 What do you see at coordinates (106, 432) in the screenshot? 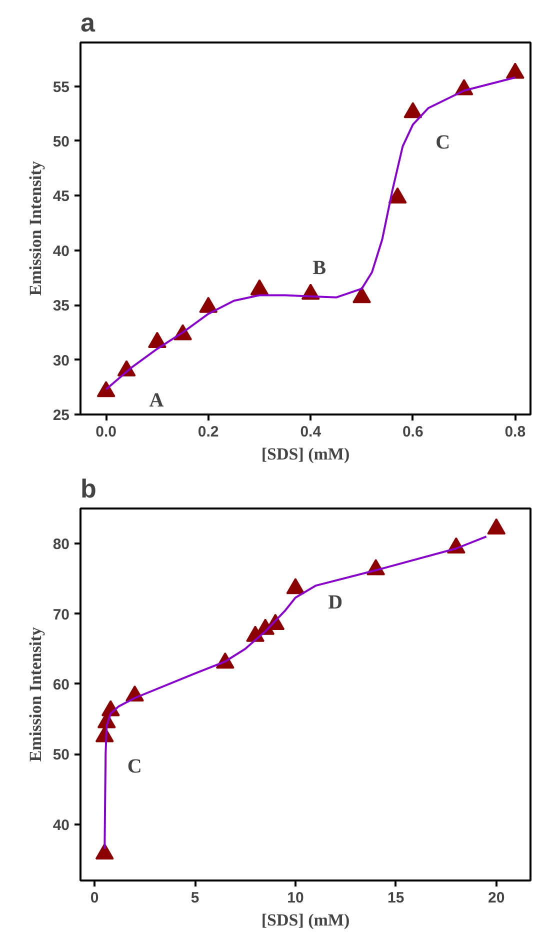
I see `x-tick-label: 0.0` at bounding box center [106, 432].